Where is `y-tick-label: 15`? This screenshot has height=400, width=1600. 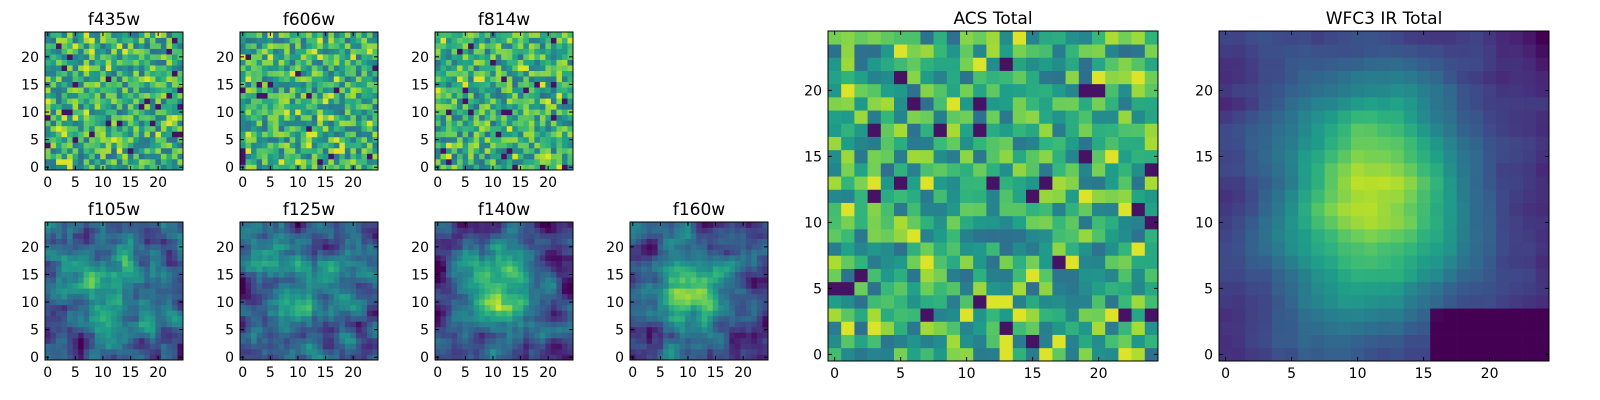
y-tick-label: 15 is located at coordinates (420, 85).